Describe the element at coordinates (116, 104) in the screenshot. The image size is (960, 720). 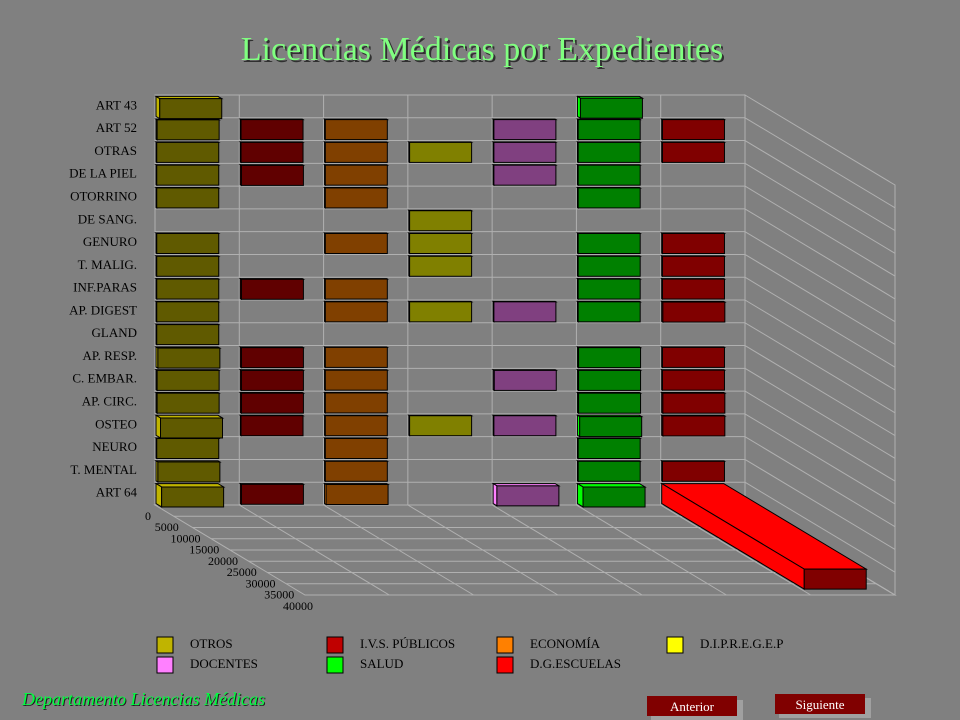
I see `y-tick-label: ART 43` at that location.